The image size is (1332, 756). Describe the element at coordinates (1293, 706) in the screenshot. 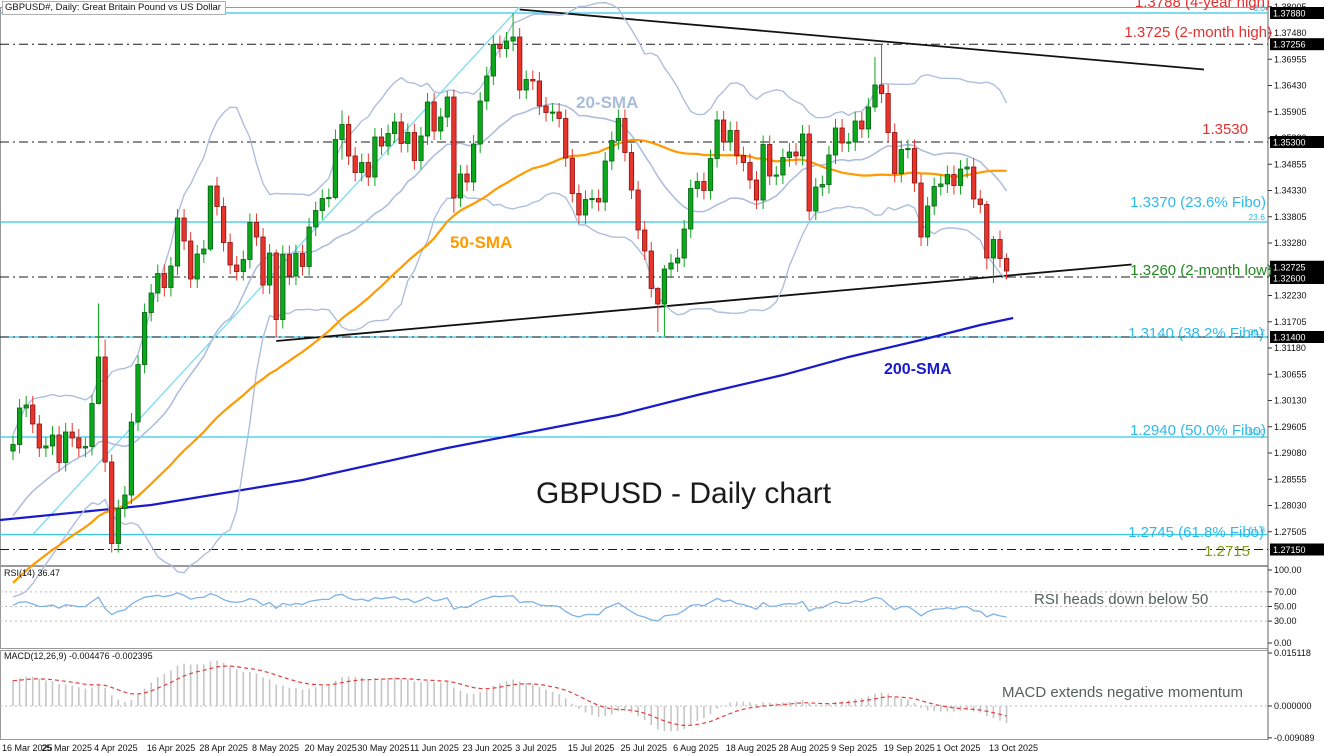

I see `macd-tick-label: 0.000000` at that location.